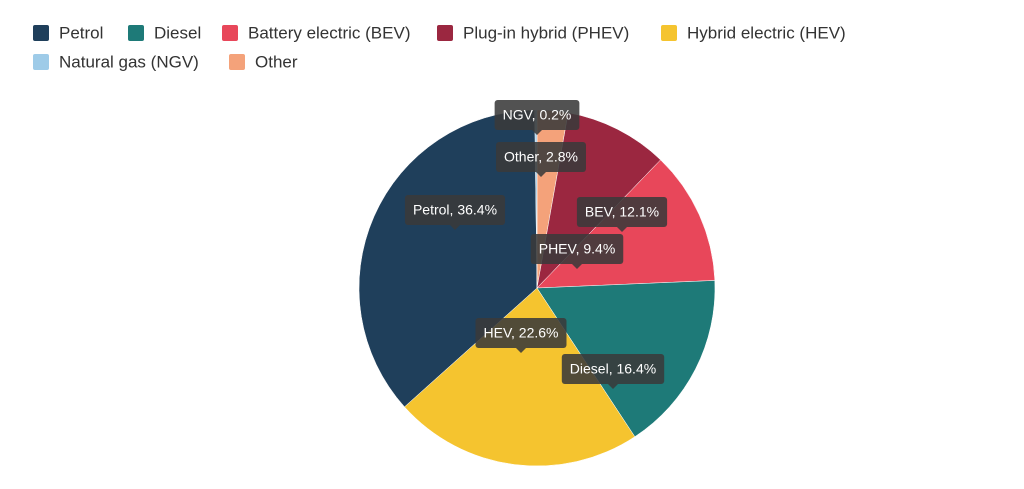 This screenshot has width=1024, height=489. I want to click on data-label: Other, 2.8%, so click(541, 159).